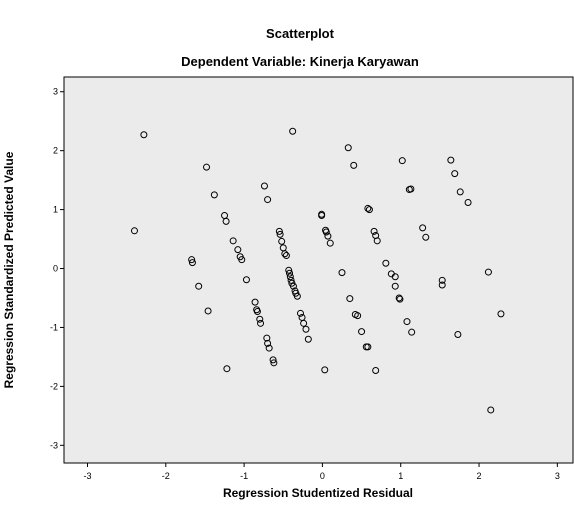 Image resolution: width=574 pixels, height=513 pixels. I want to click on x-tick-label: 3, so click(557, 476).